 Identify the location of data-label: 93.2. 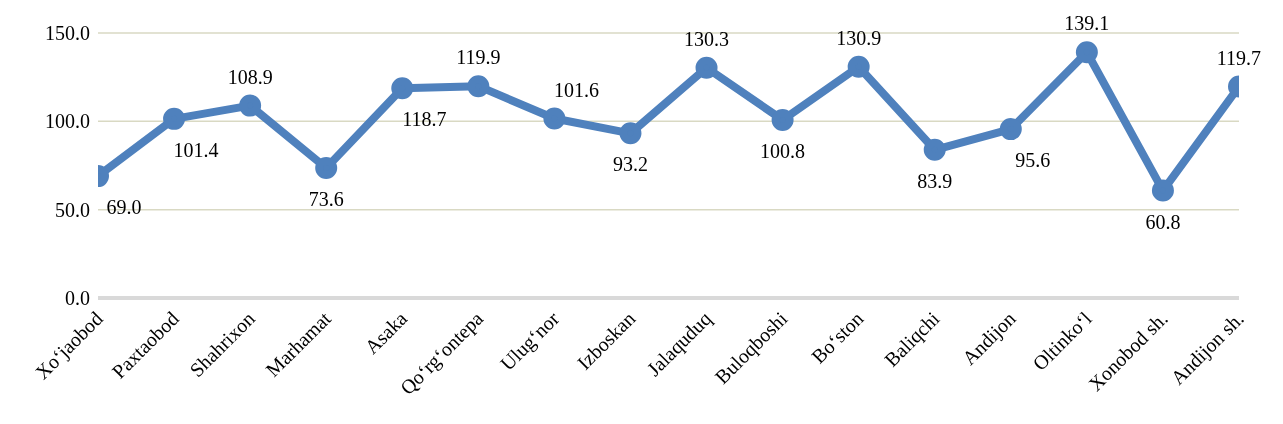
(630, 164).